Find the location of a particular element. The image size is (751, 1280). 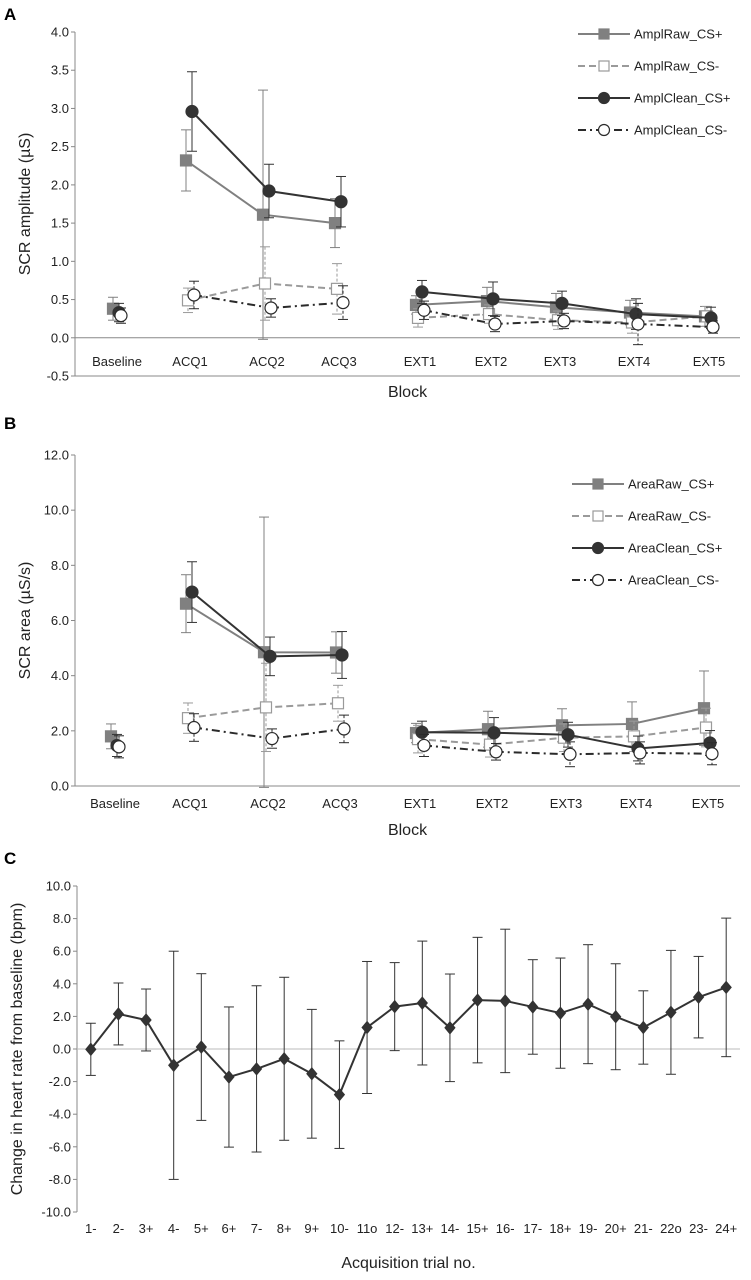

series-amplclean-cs- is located at coordinates (417, 313).